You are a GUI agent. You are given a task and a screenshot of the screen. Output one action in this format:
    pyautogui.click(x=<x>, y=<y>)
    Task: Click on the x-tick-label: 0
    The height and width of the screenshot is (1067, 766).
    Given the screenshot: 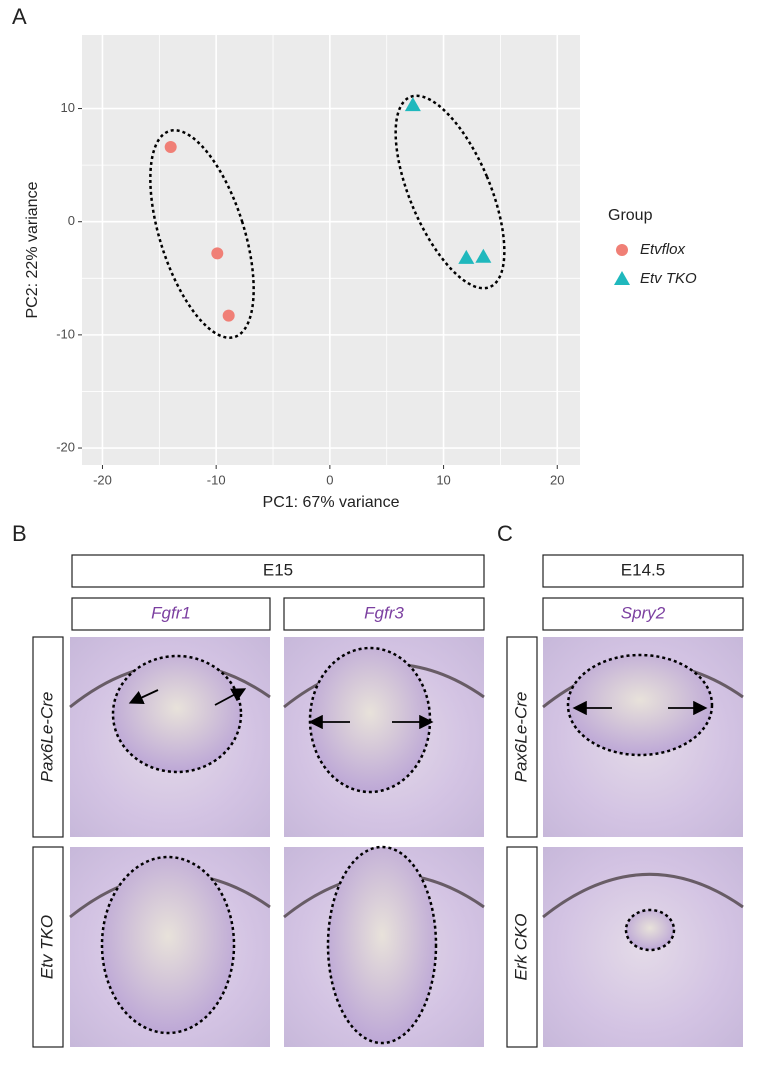 What is the action you would take?
    pyautogui.click(x=329, y=479)
    